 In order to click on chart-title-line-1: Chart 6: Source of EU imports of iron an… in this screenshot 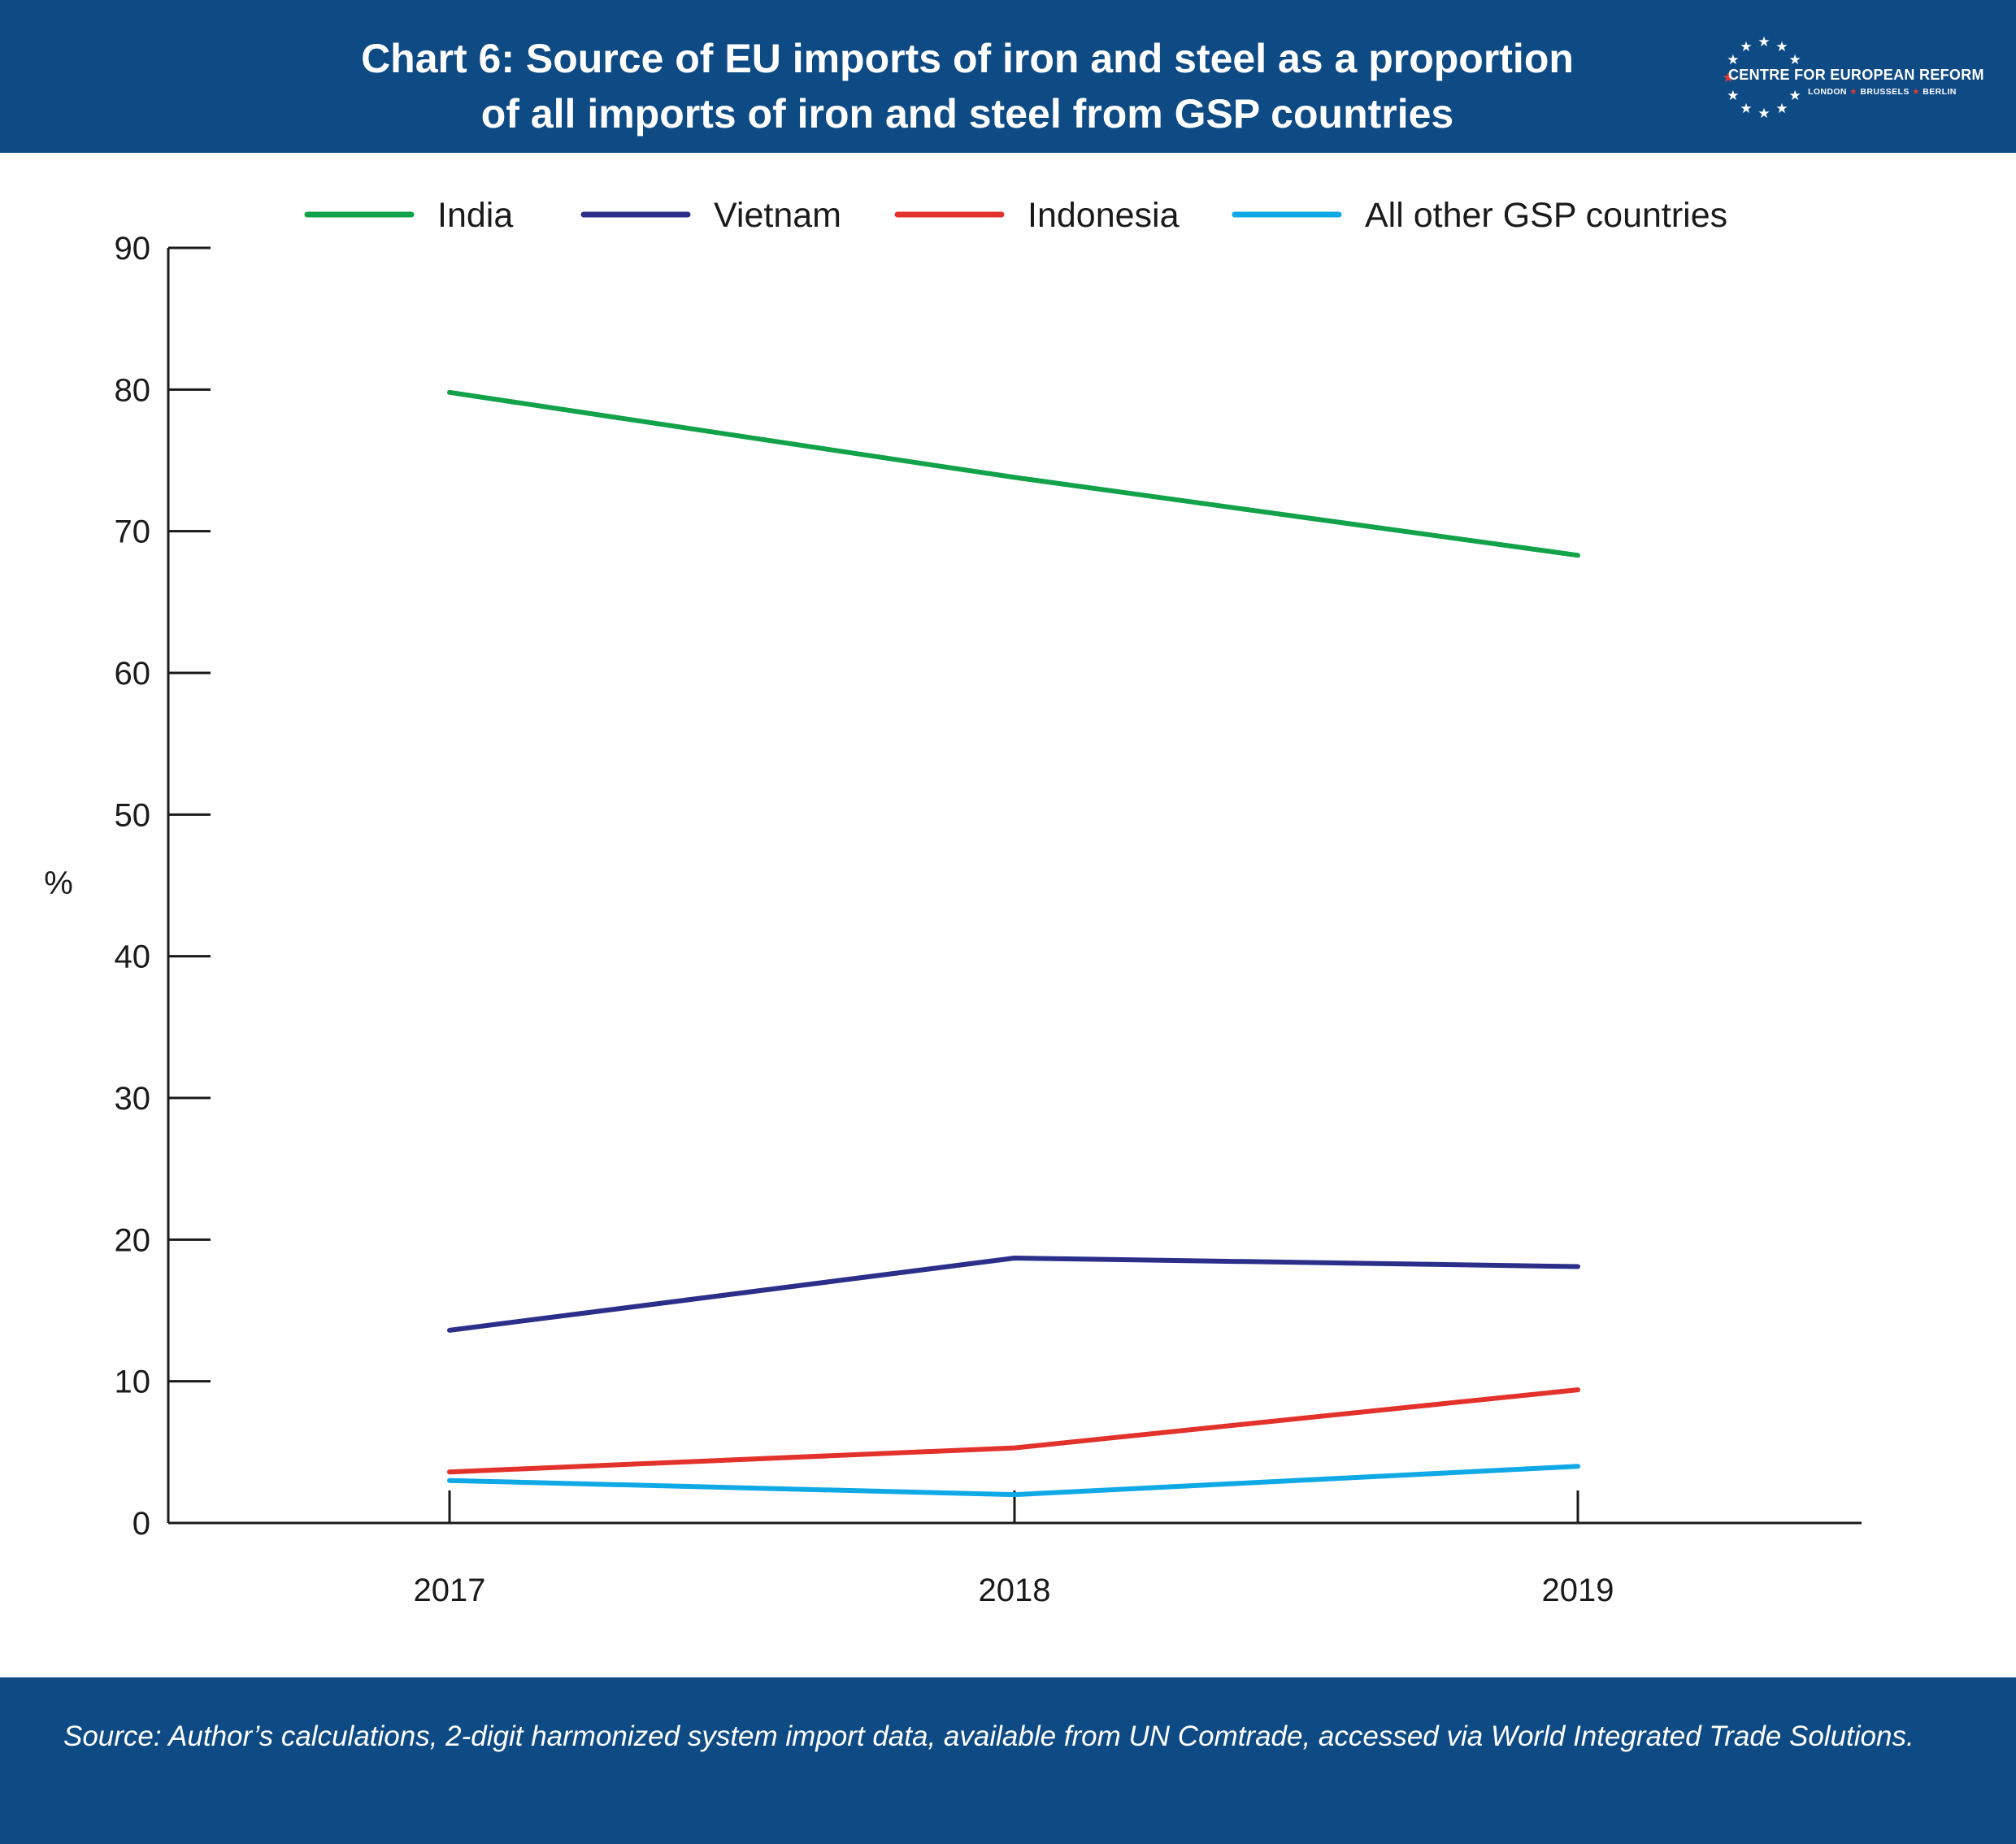, I will do `click(968, 58)`.